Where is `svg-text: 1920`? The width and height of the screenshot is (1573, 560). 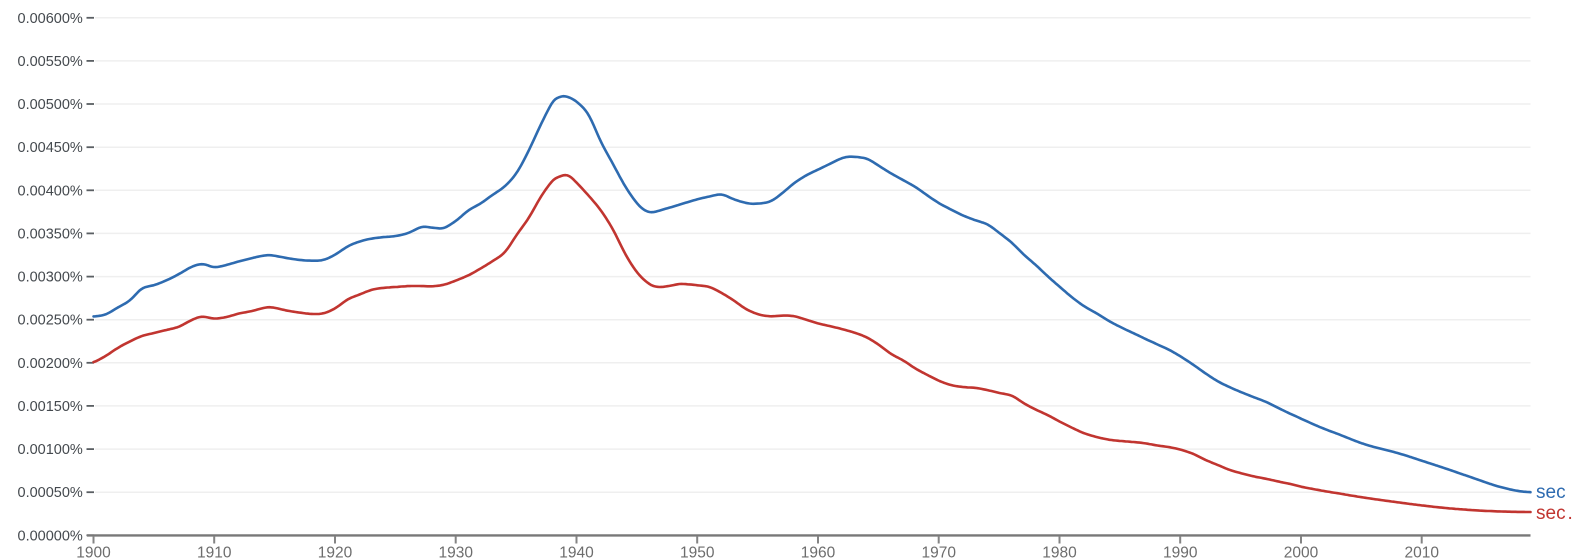 svg-text: 1920 is located at coordinates (335, 552).